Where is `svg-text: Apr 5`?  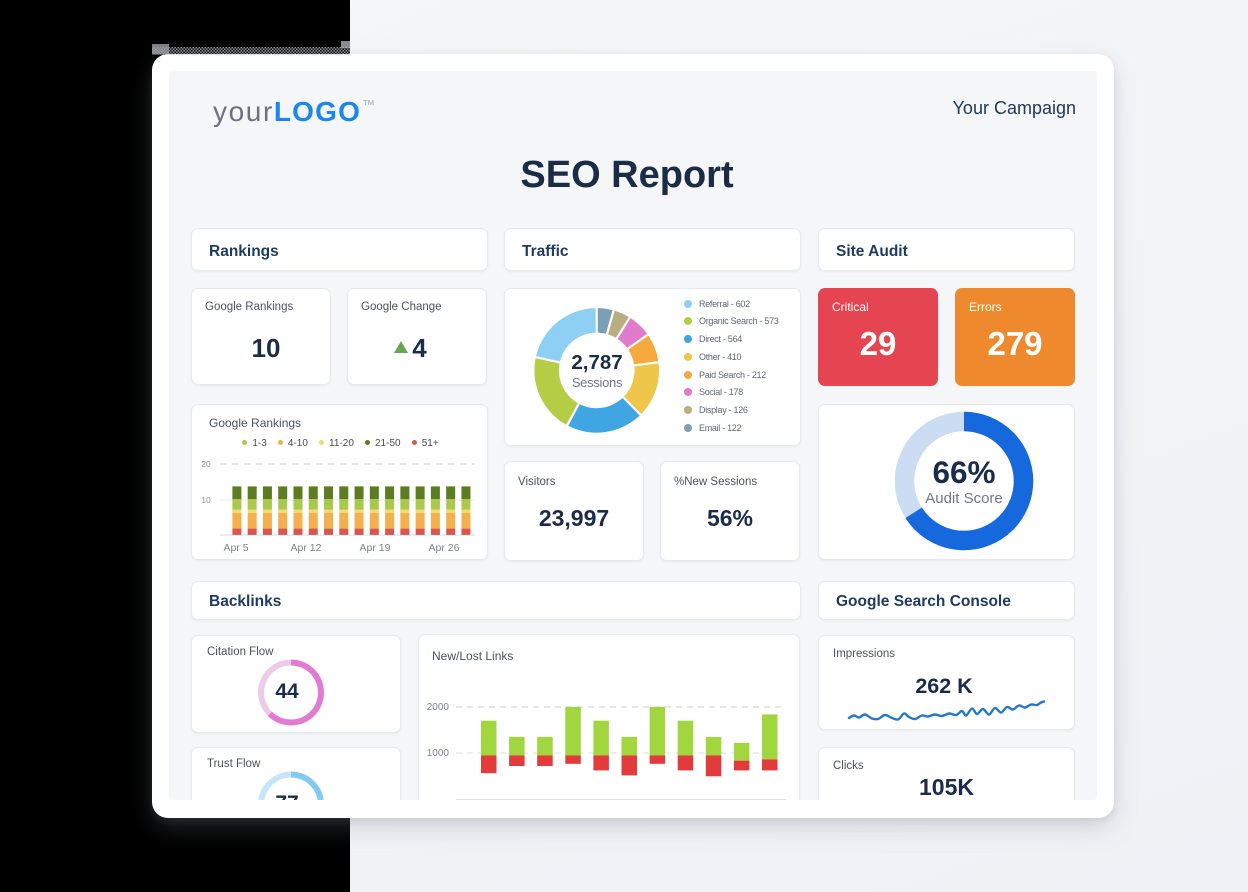 svg-text: Apr 5 is located at coordinates (235, 548).